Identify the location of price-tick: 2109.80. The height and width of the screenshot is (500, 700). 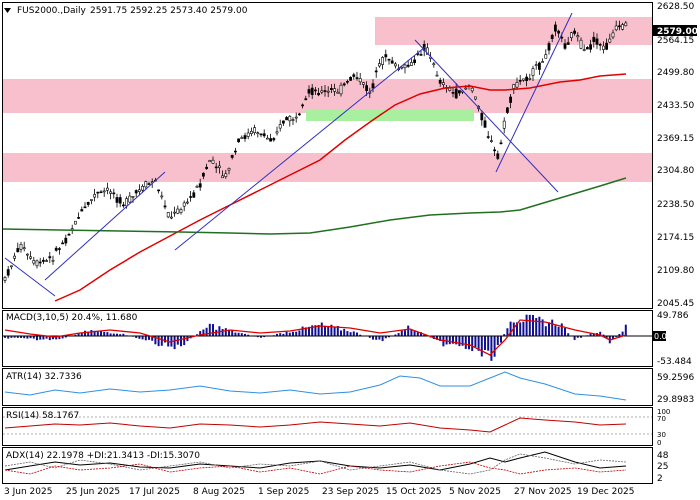
(675, 271).